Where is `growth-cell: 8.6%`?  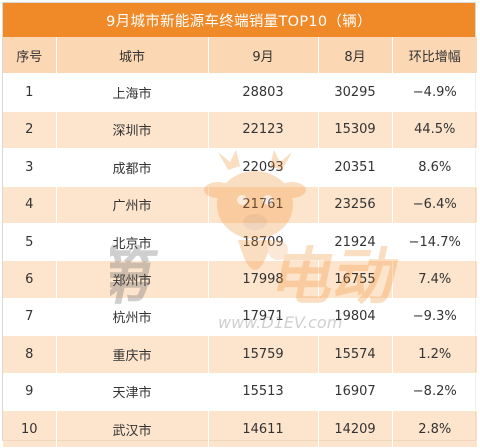 growth-cell: 8.6% is located at coordinates (434, 167).